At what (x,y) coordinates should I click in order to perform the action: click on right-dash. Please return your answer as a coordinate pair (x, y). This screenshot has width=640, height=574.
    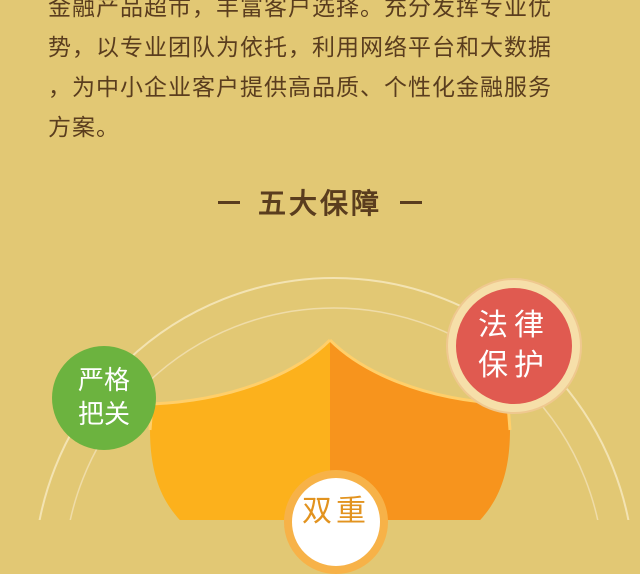
    Looking at the image, I should click on (411, 202).